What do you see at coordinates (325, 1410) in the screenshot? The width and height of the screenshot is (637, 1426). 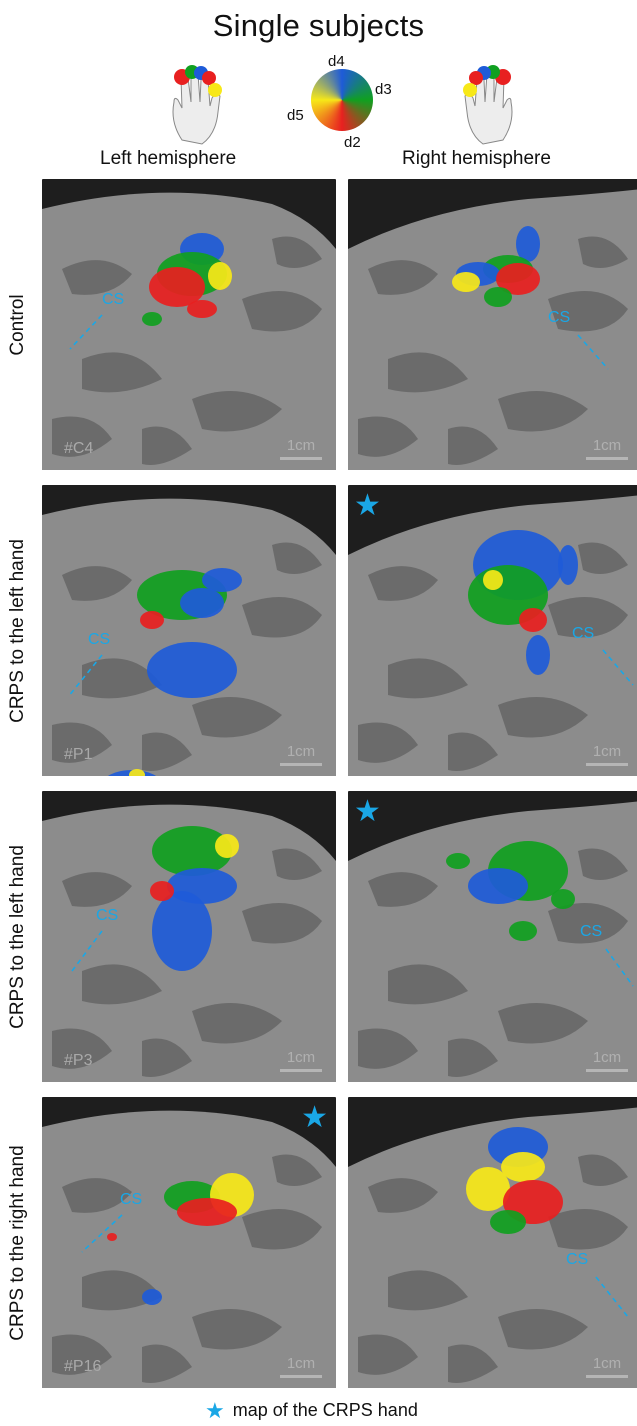 I see `legend-text: map of the CRPS hand` at bounding box center [325, 1410].